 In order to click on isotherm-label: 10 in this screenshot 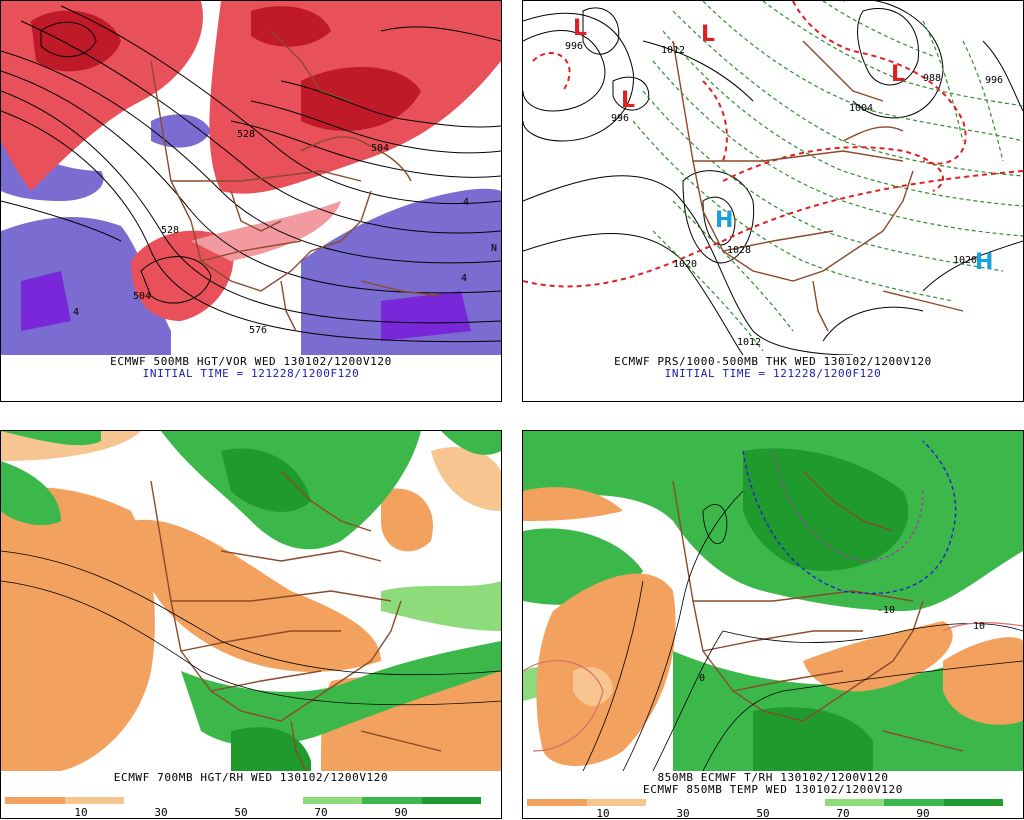, I will do `click(979, 626)`.